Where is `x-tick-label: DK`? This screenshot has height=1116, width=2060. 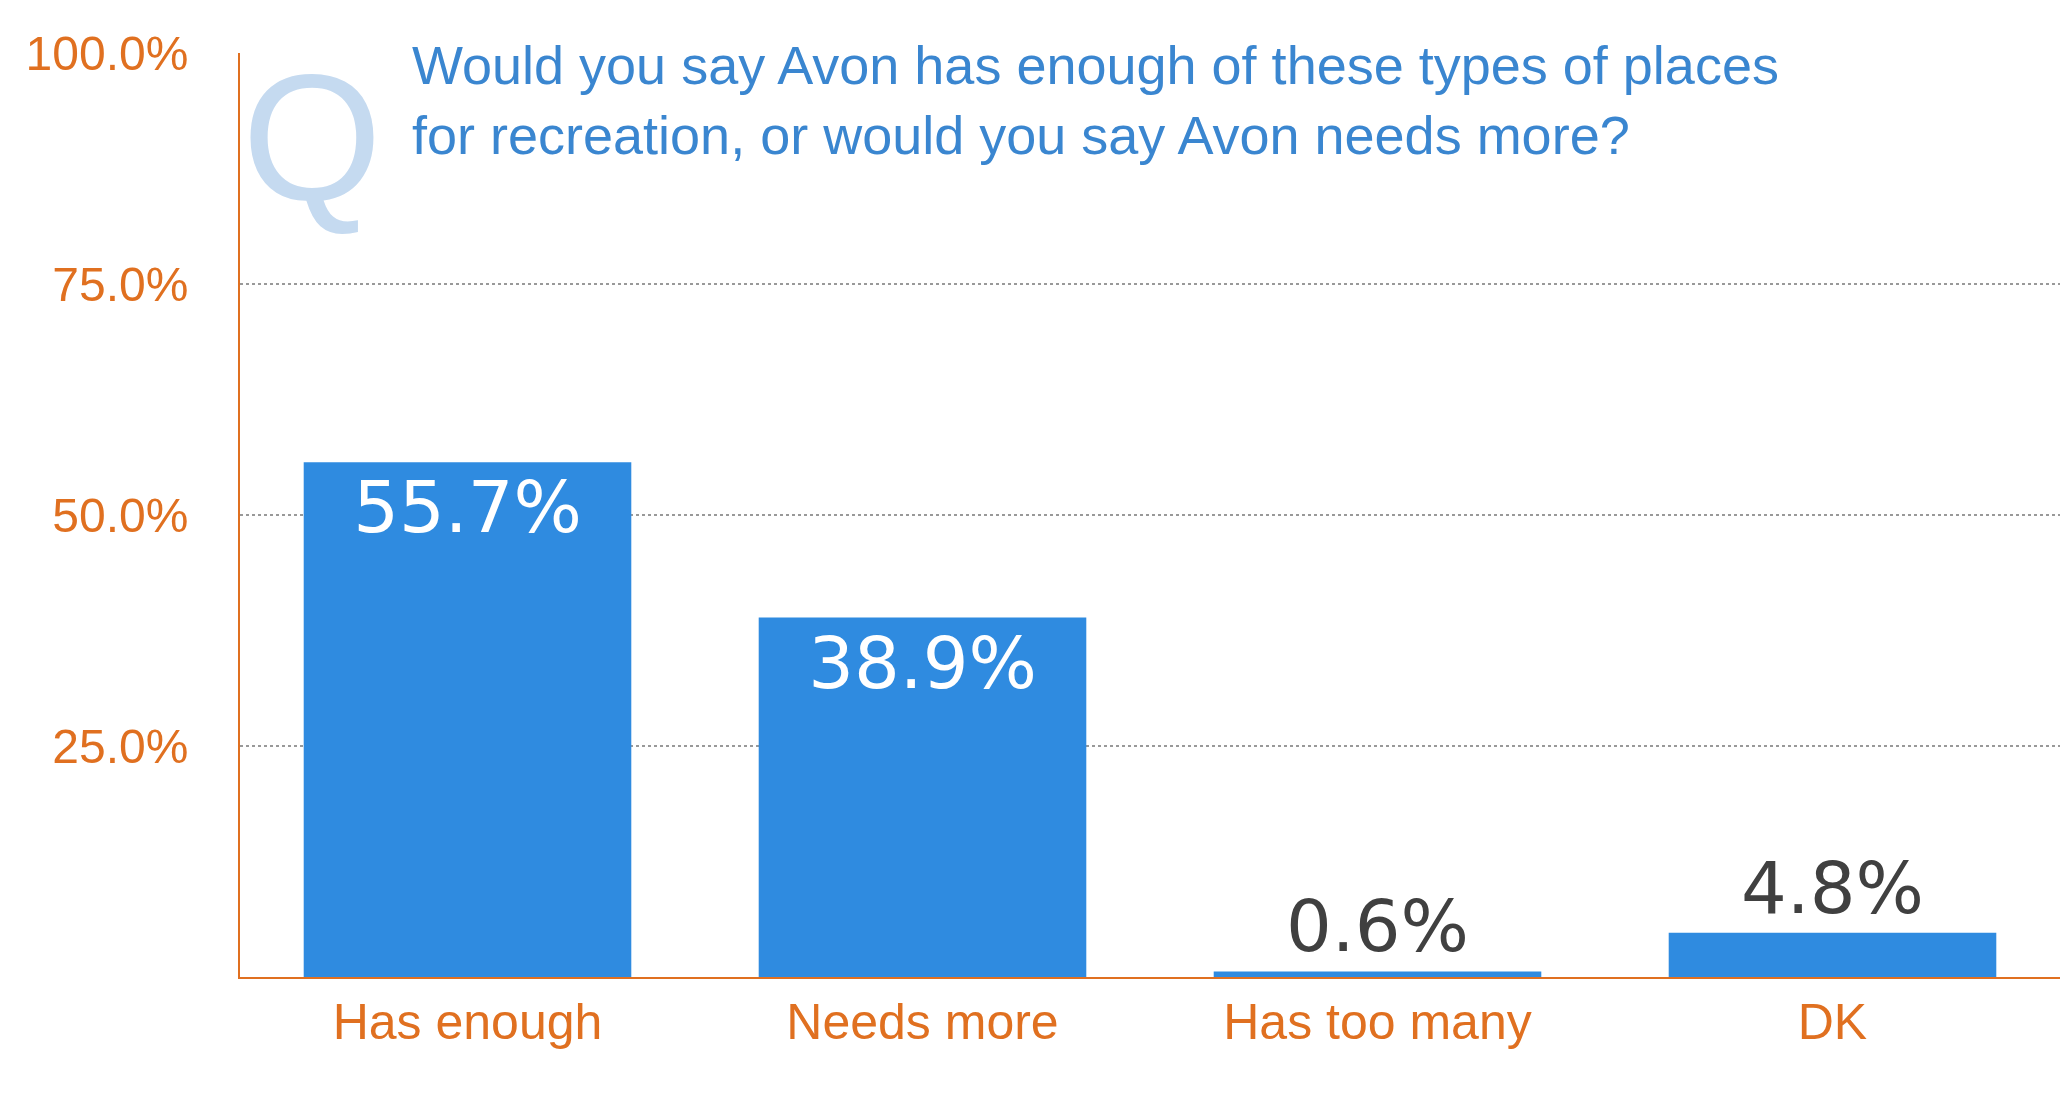 x-tick-label: DK is located at coordinates (1832, 1022).